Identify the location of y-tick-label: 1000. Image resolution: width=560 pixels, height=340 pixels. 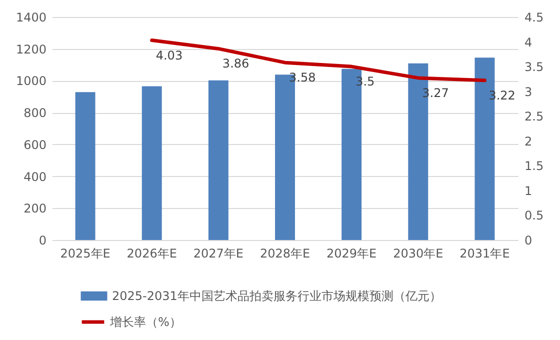
(31, 81).